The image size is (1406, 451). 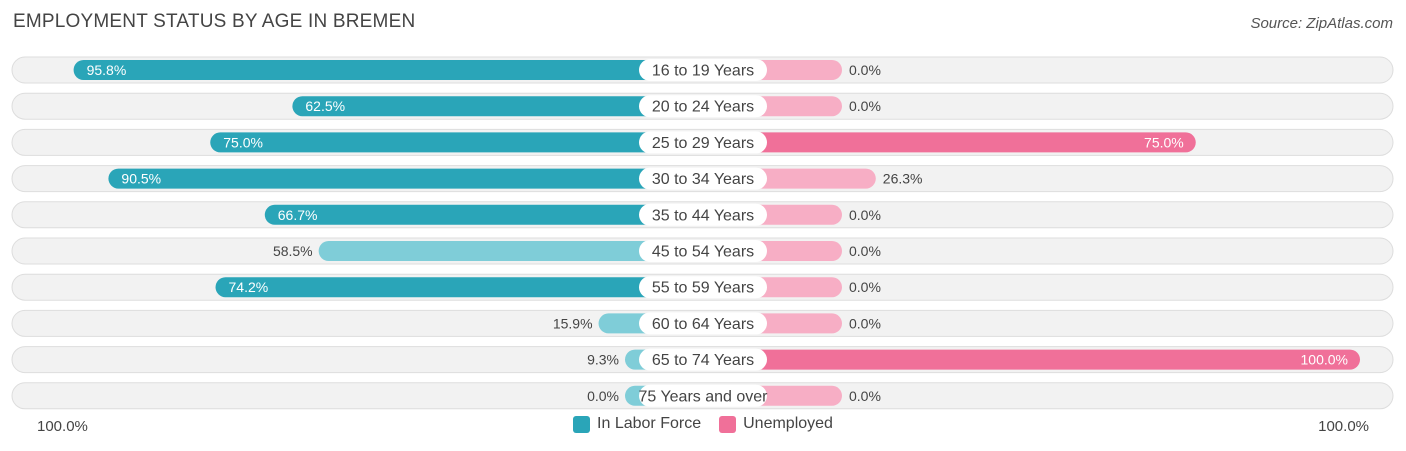 I want to click on labor-force-value-label: 9.3%, so click(x=603, y=360).